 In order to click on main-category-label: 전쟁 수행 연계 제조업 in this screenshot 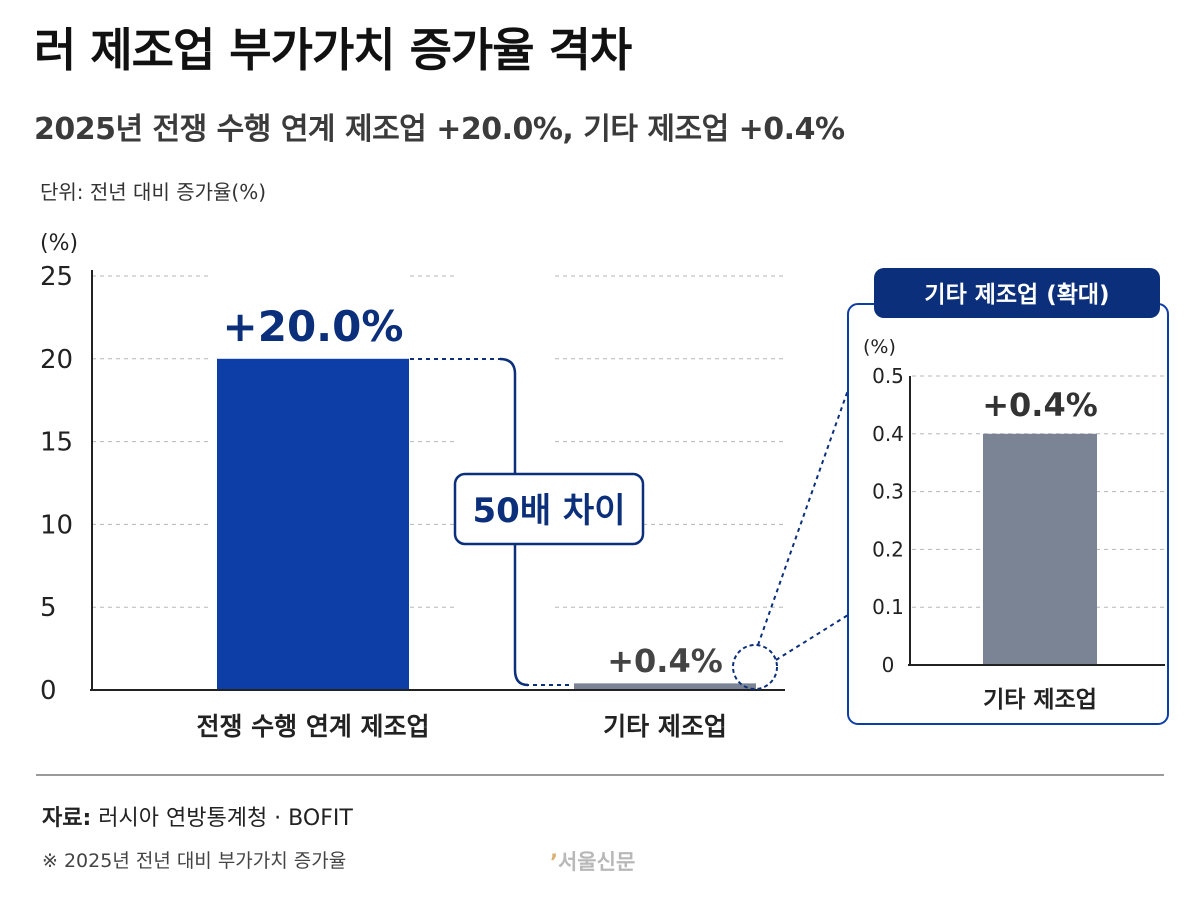, I will do `click(312, 726)`.